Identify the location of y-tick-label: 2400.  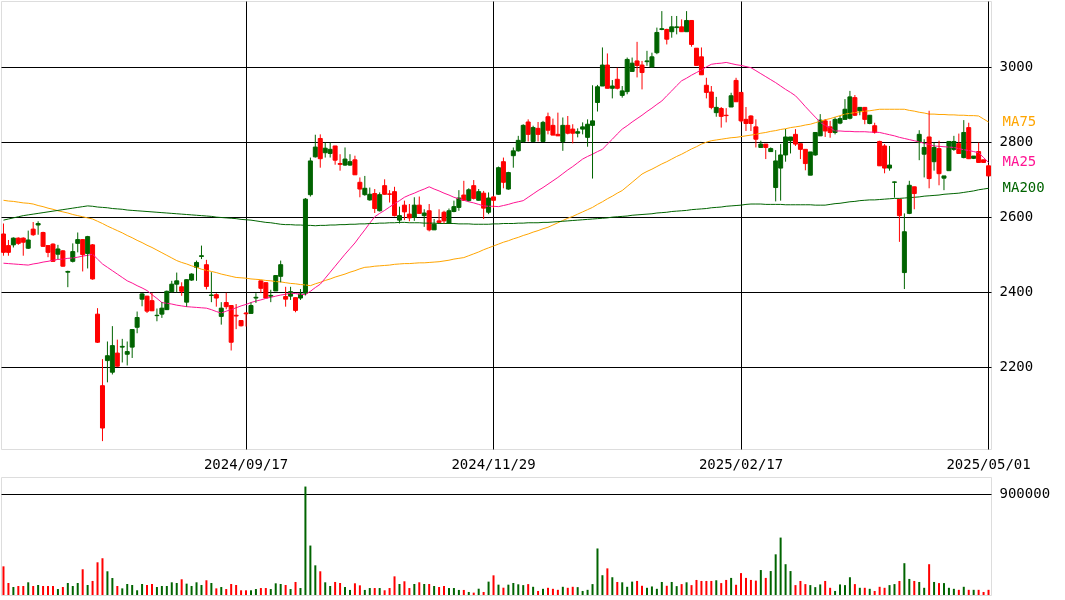
(1016, 291).